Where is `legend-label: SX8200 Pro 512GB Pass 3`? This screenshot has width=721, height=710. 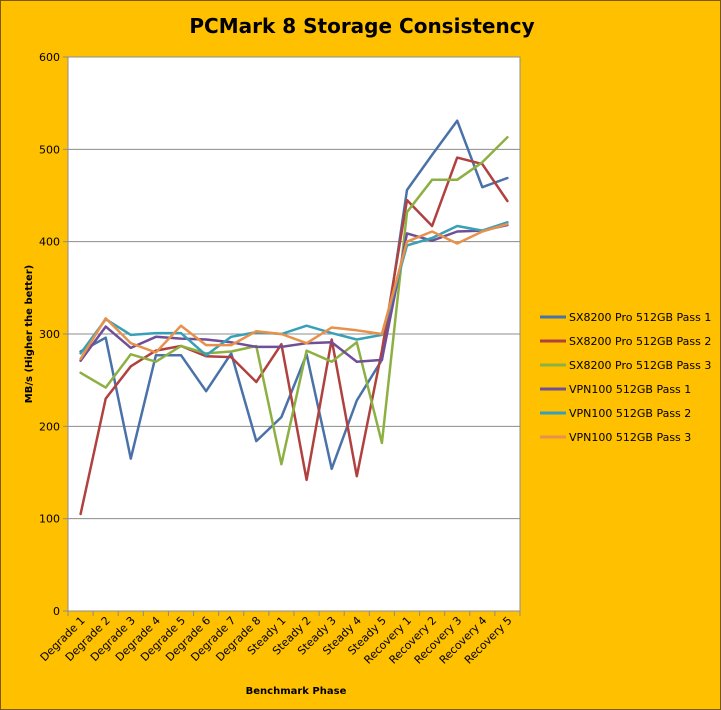
legend-label: SX8200 Pro 512GB Pass 3 is located at coordinates (640, 365).